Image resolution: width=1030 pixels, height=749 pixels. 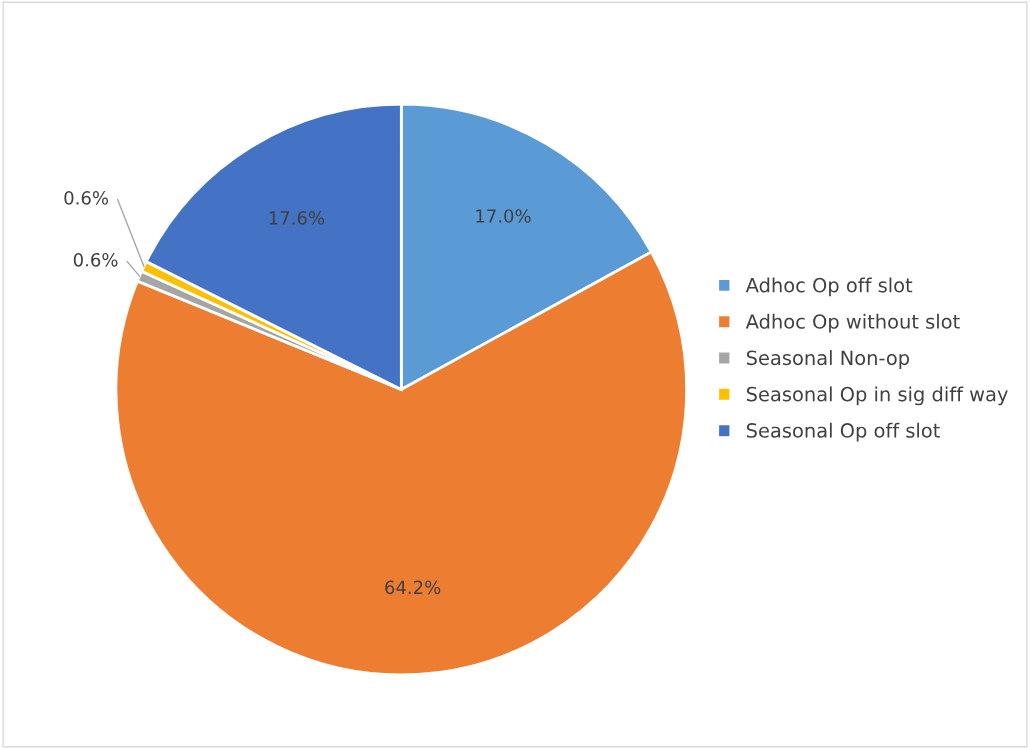 I want to click on data-label: 17.0%, so click(x=503, y=216).